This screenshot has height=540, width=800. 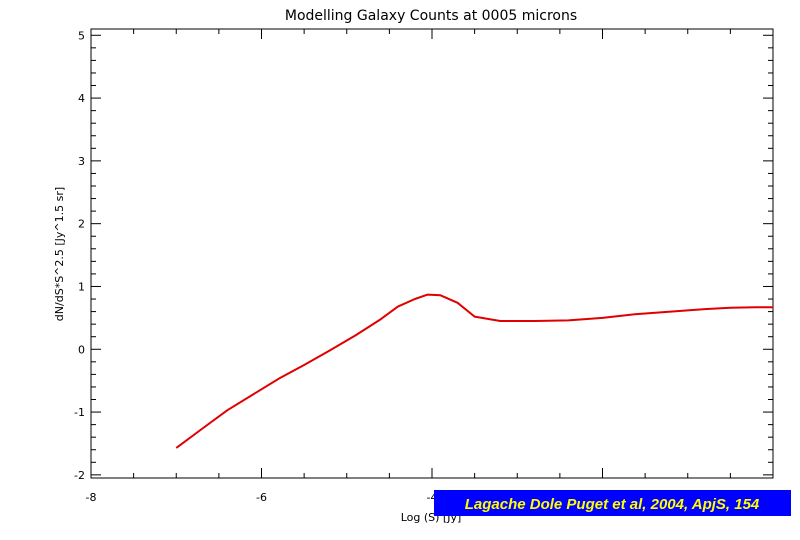 I want to click on y-axis-label: dN/dS*S^2.5 [Jy^1.5 sr], so click(x=59, y=254).